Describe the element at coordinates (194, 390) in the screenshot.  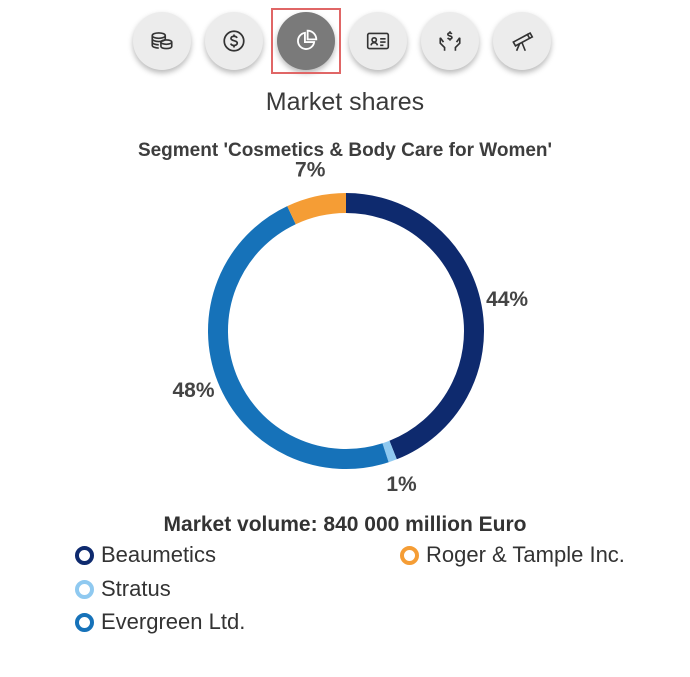
I see `data-label-evergreen-ltd: 48%` at that location.